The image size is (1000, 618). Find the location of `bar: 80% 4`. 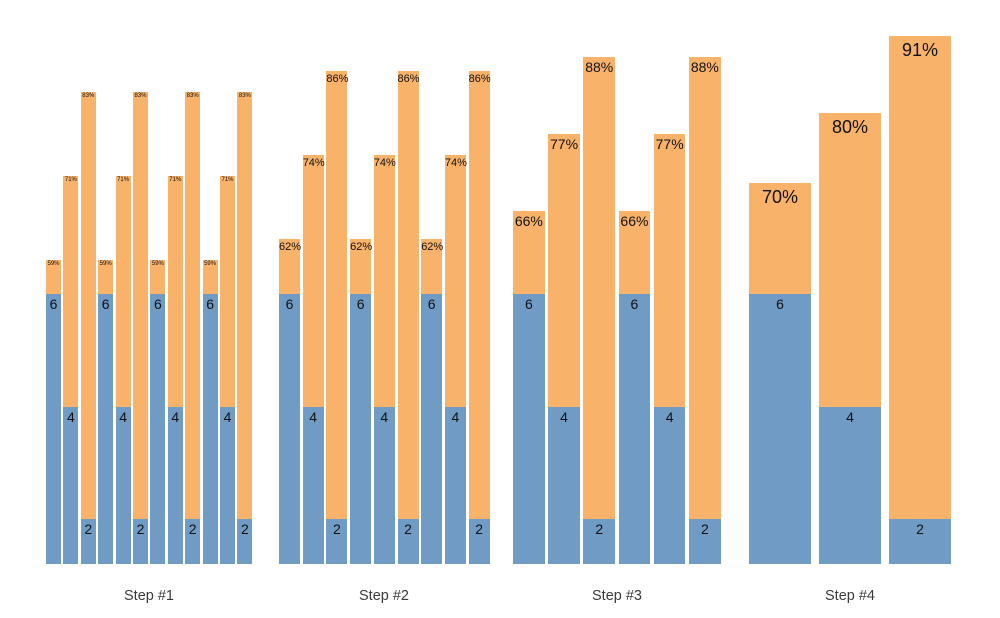

bar: 80% 4 is located at coordinates (850, 338).